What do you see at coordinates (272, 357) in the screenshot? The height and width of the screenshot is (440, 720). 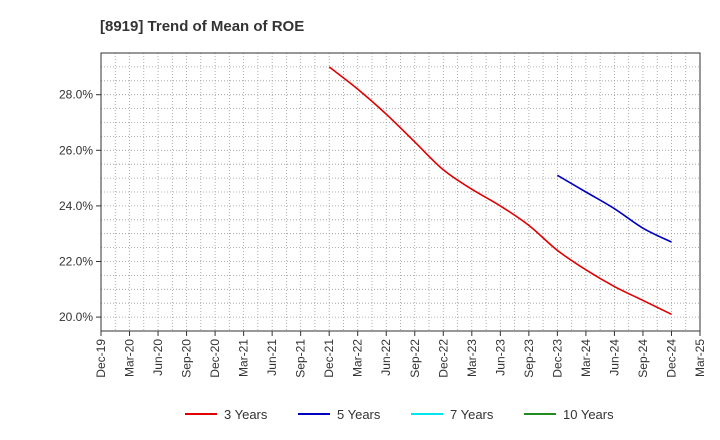 I see `x-tick-label: Jun-21` at bounding box center [272, 357].